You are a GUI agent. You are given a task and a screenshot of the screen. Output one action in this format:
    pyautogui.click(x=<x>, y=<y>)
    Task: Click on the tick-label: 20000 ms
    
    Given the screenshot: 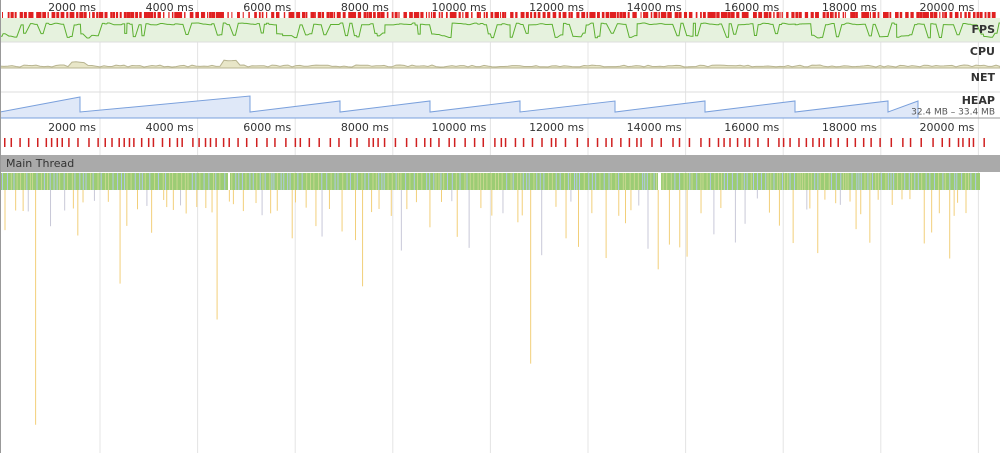 What is the action you would take?
    pyautogui.click(x=946, y=127)
    